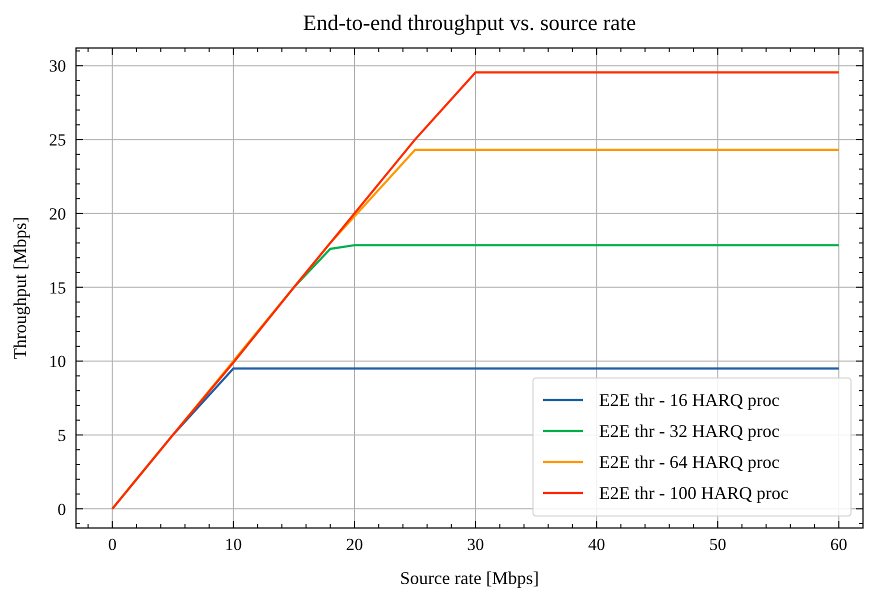 The width and height of the screenshot is (875, 592). What do you see at coordinates (57, 66) in the screenshot?
I see `y-tick-label: 30` at bounding box center [57, 66].